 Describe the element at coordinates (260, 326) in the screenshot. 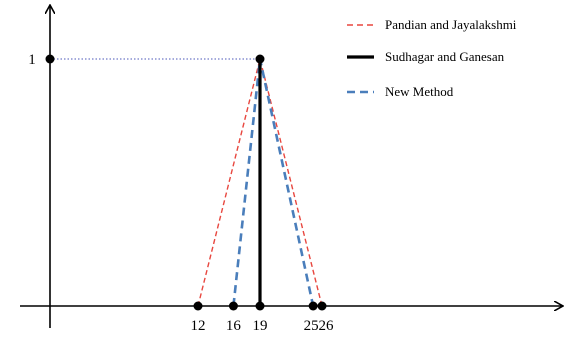

I see `x-tick-19: 19` at that location.